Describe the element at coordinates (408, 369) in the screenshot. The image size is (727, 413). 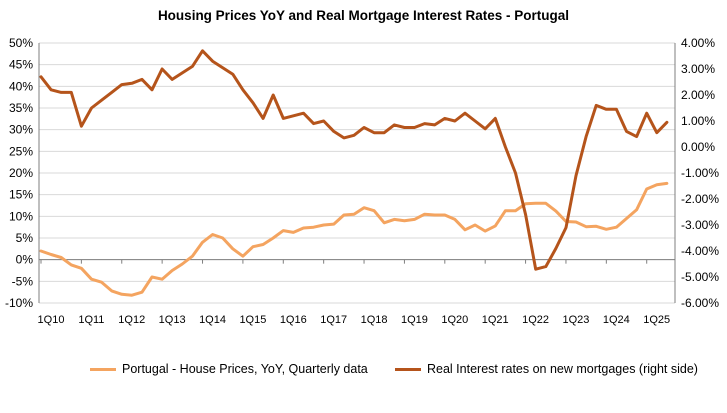
I see `legend-swatch-interest-rates` at that location.